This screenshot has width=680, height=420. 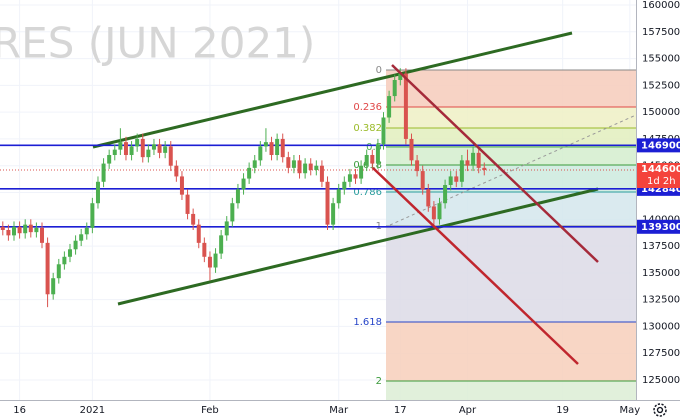 What do you see at coordinates (661, 181) in the screenshot?
I see `countdown-label: 1d 2h` at bounding box center [661, 181].